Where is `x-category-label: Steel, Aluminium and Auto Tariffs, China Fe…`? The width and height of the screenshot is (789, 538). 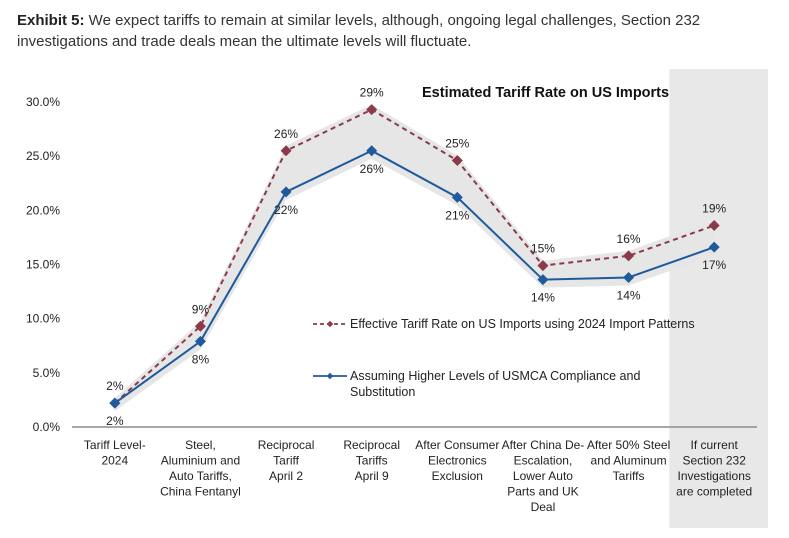 x-category-label: Steel, Aluminium and Auto Tariffs, China Fe… is located at coordinates (200, 468).